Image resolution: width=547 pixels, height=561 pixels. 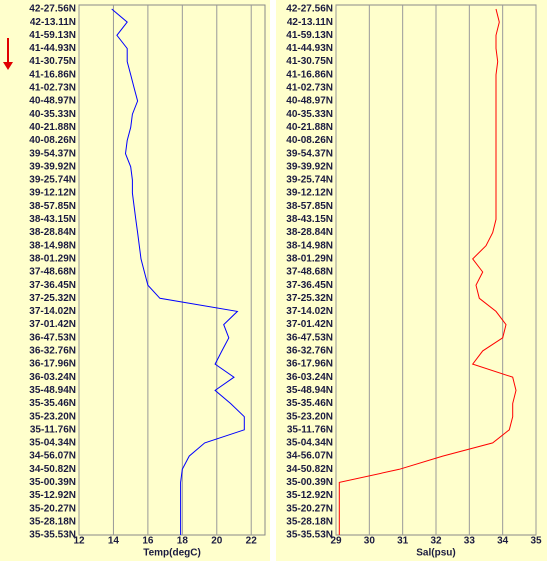 What do you see at coordinates (403, 541) in the screenshot?
I see `x-tick-label: 31` at bounding box center [403, 541].